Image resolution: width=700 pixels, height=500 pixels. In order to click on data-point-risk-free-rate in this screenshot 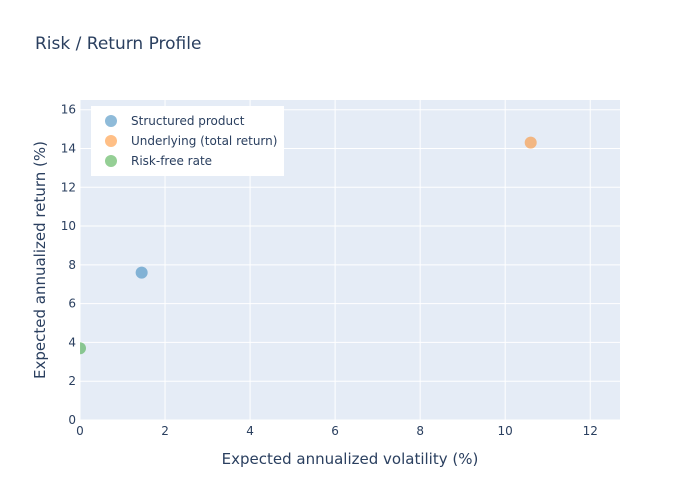, I will do `click(80, 348)`.